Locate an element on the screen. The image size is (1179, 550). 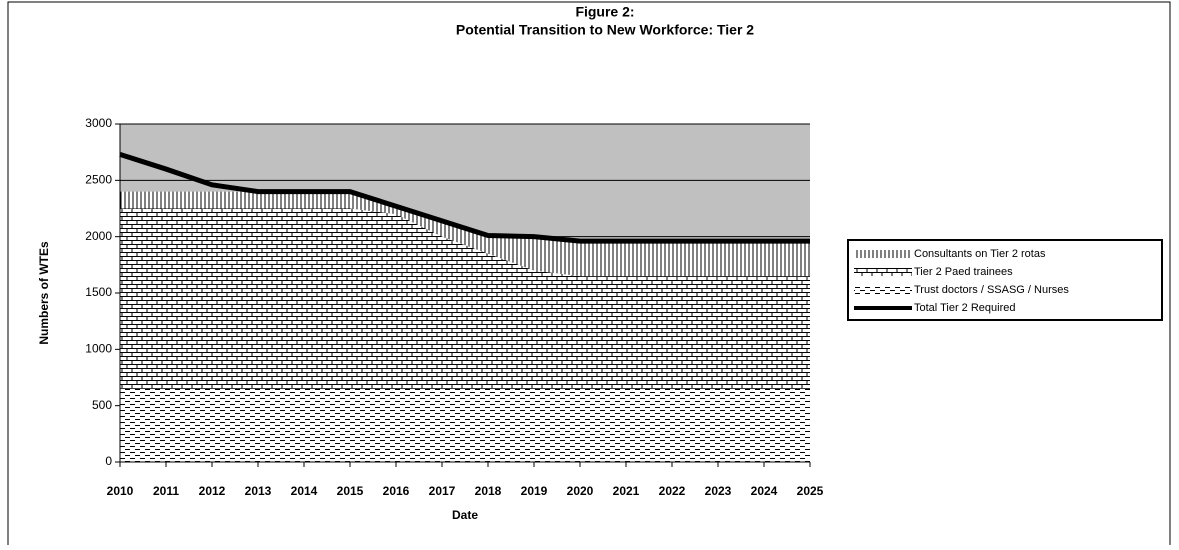
x-tick-label: 2017 is located at coordinates (442, 491).